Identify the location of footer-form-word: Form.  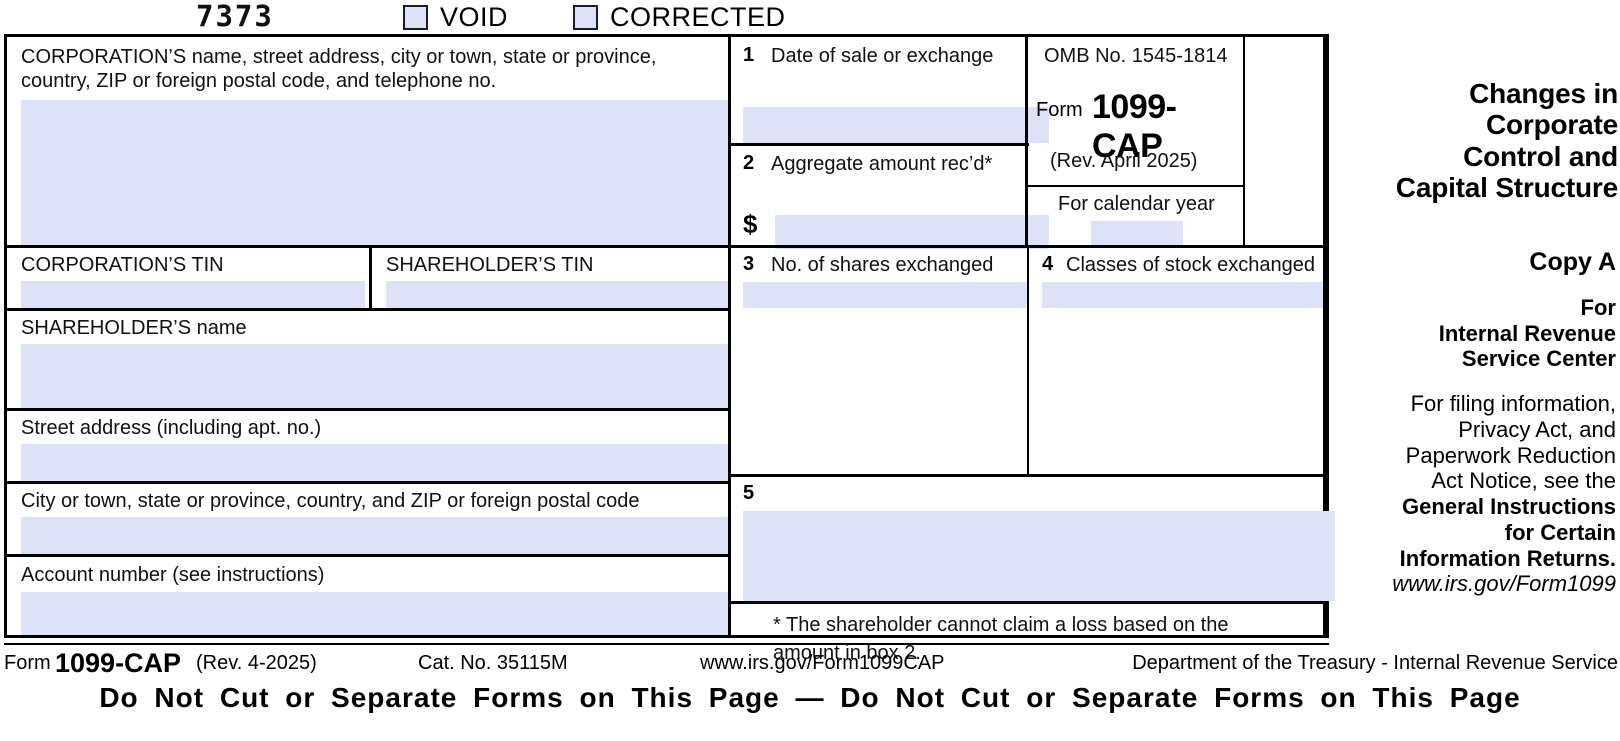
(27, 663).